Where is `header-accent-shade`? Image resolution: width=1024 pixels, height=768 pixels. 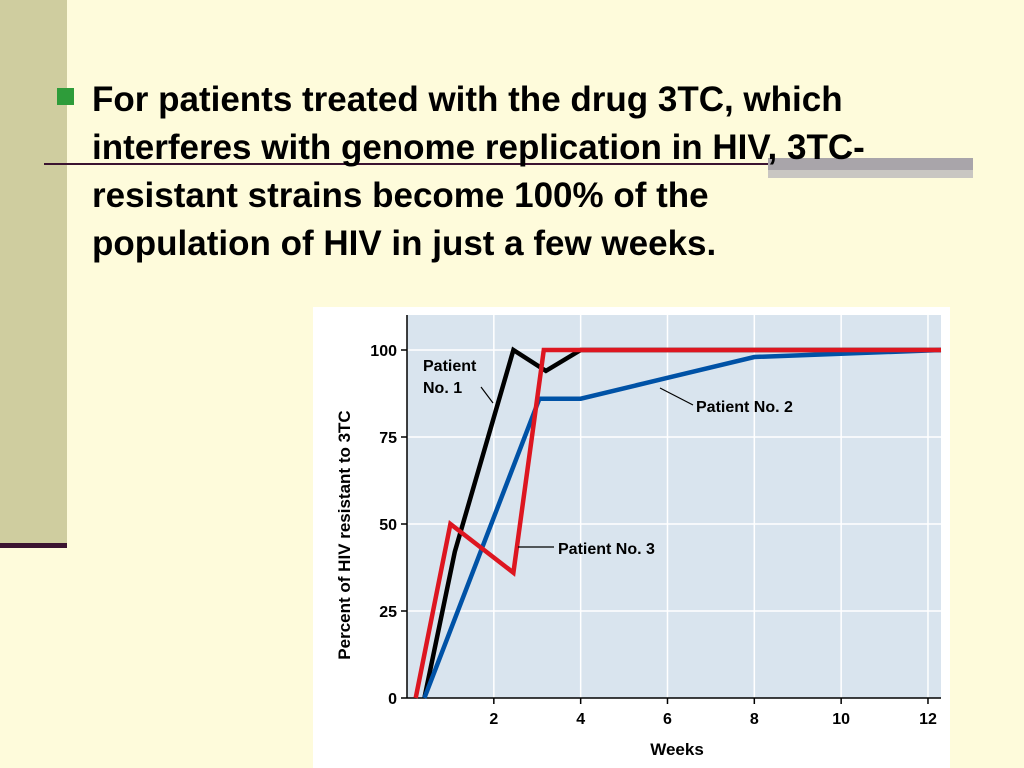
header-accent-shade is located at coordinates (870, 174).